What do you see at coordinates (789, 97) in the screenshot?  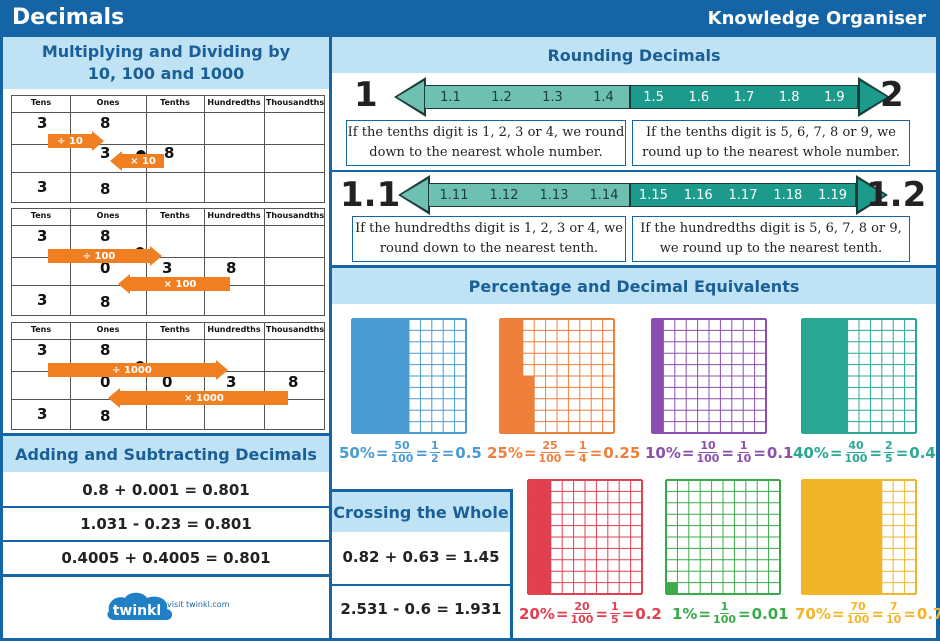 I see `tick-label: 1.8` at bounding box center [789, 97].